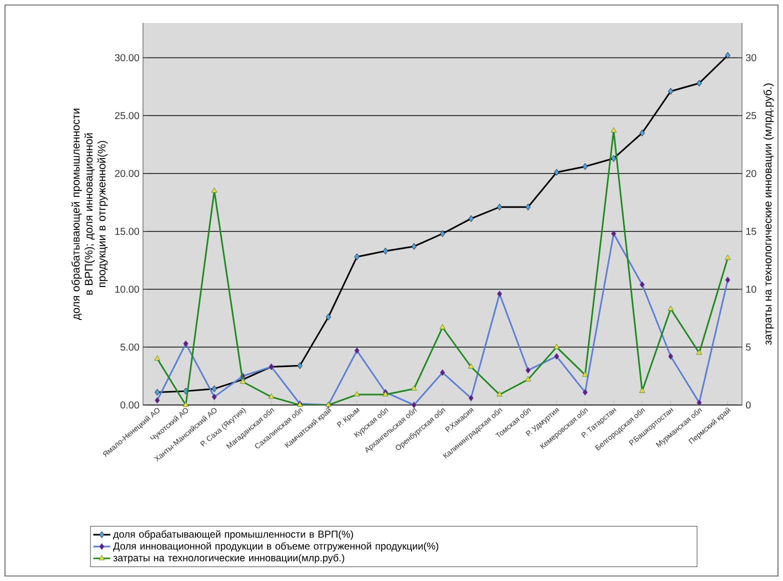  Describe the element at coordinates (748, 347) in the screenshot. I see `y2-tick-label: 5` at that location.